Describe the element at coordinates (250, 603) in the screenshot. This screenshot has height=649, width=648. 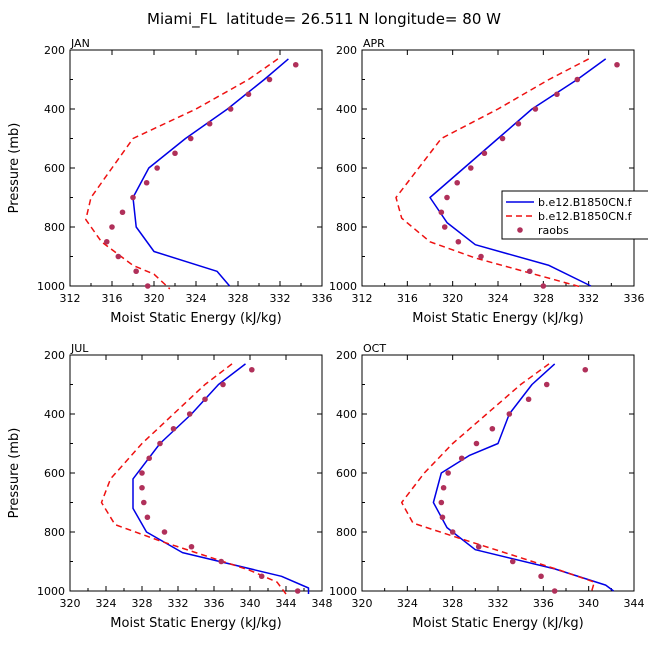
I see `x-tick-label: 340` at that location.